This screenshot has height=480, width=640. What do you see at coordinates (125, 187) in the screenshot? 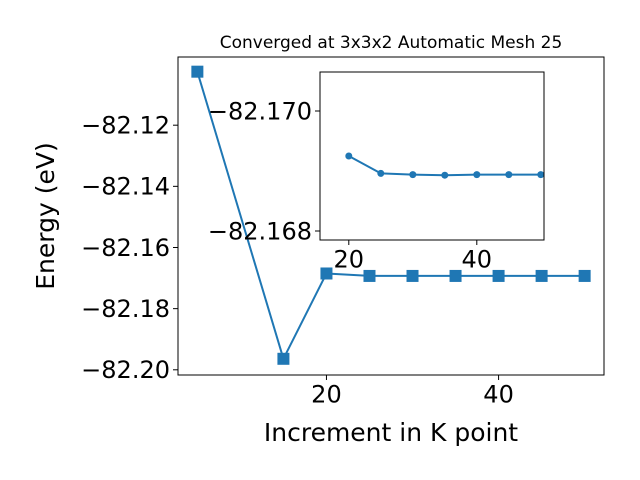
I see `main-y-tick-label: −82.14` at bounding box center [125, 187].